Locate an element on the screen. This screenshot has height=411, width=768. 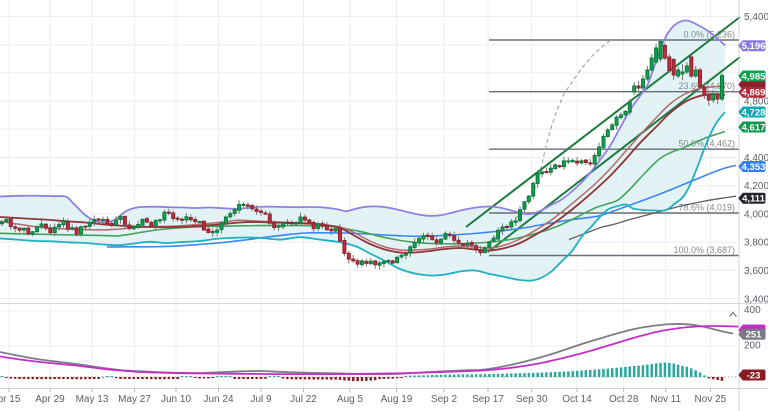
svg-text: Apr 29 is located at coordinates (50, 399).